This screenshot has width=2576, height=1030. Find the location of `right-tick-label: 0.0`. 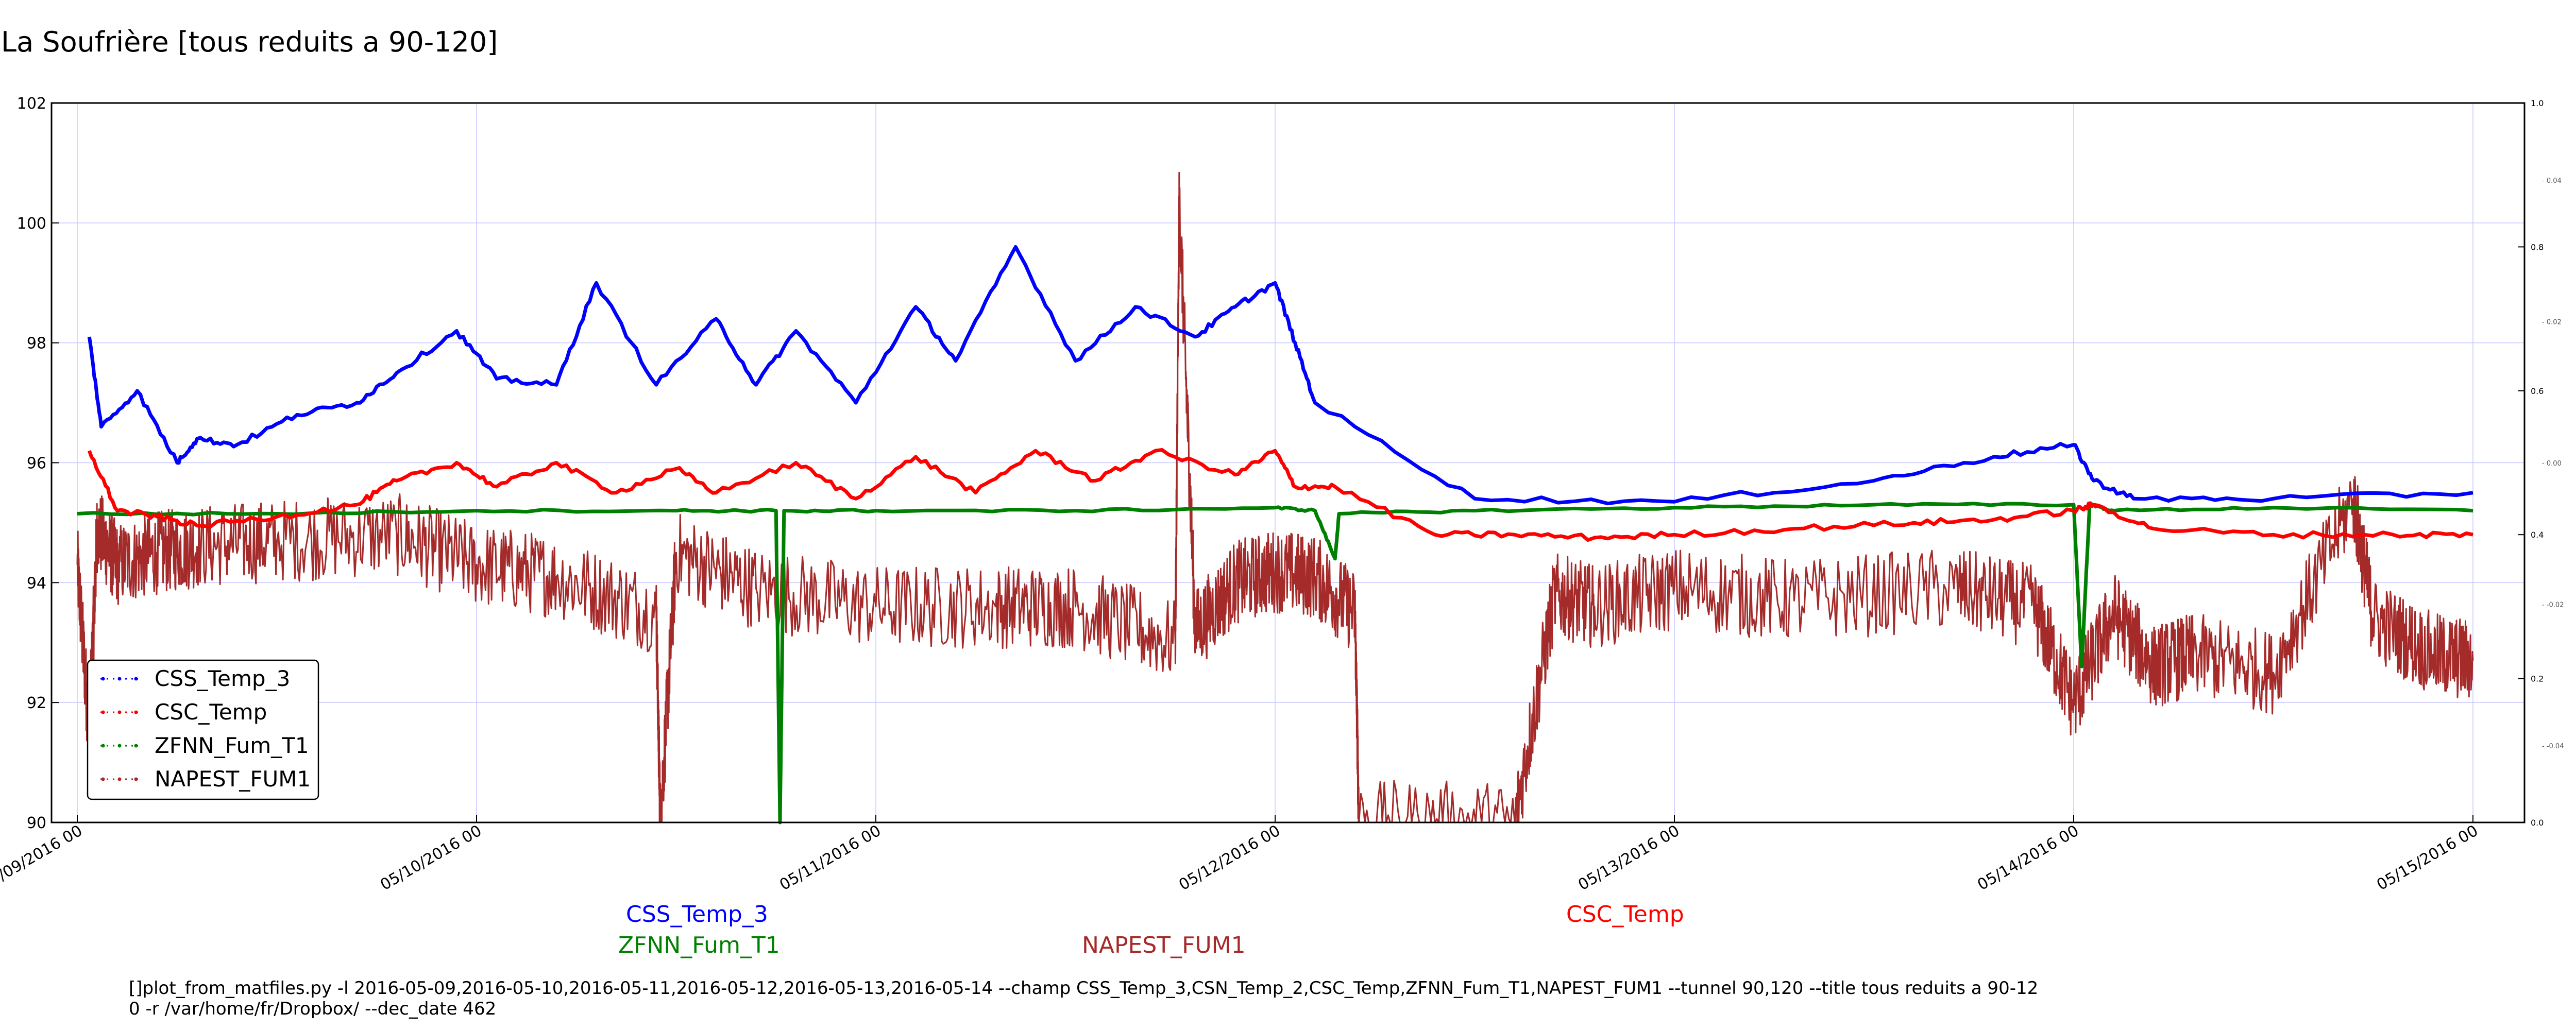

right-tick-label: 0.0 is located at coordinates (2537, 823).